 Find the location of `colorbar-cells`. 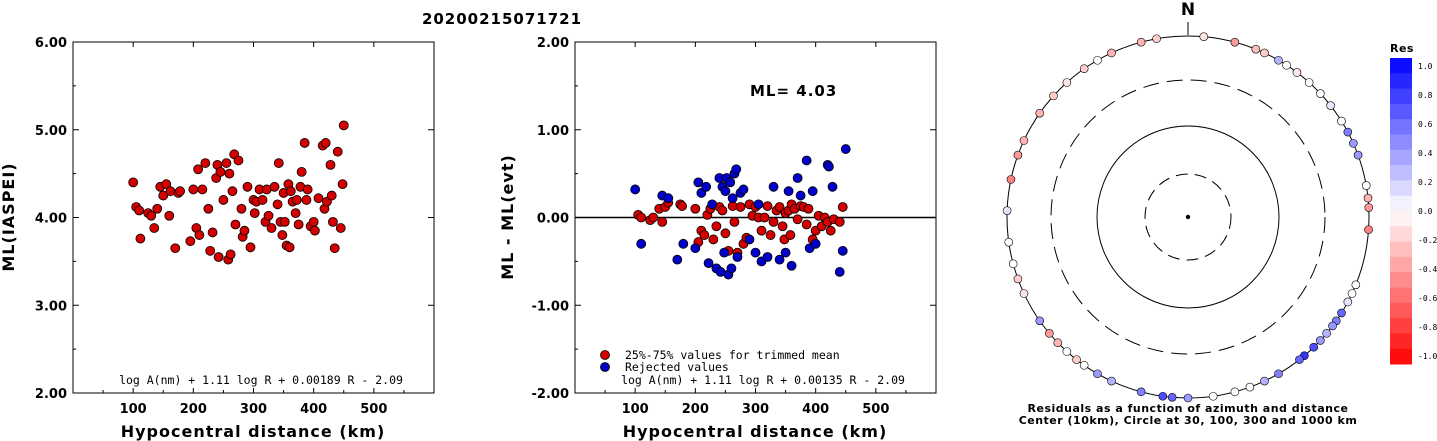

colorbar-cells is located at coordinates (1401, 211).